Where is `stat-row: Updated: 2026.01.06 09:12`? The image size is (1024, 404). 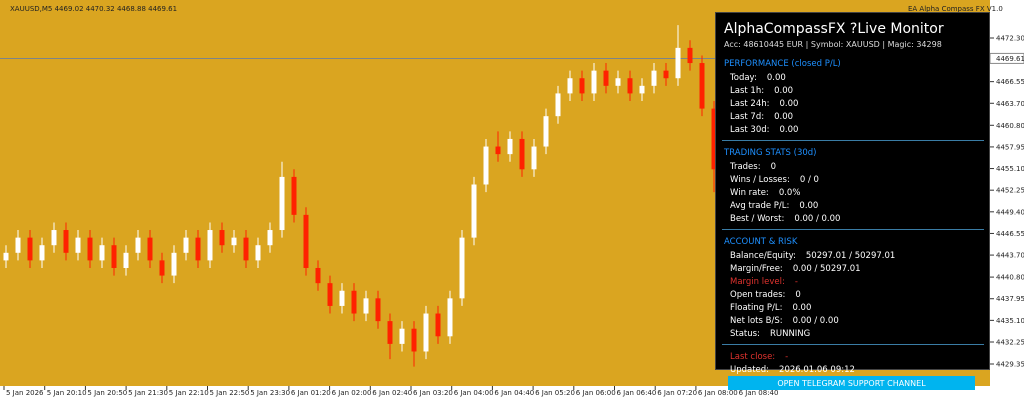
stat-row: Updated: 2026.01.06 09:12 is located at coordinates (792, 370).